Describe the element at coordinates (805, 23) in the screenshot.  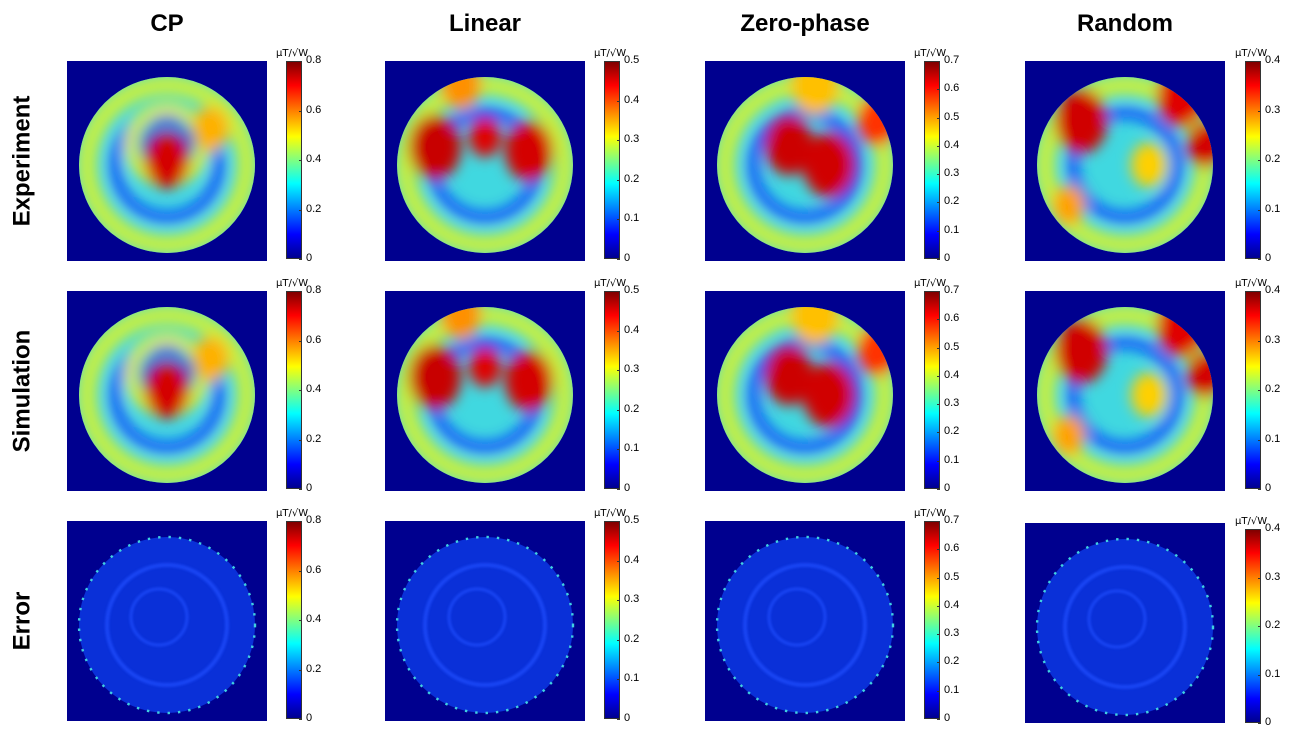
I see `column-title-zero-phase: Zero-phase` at that location.